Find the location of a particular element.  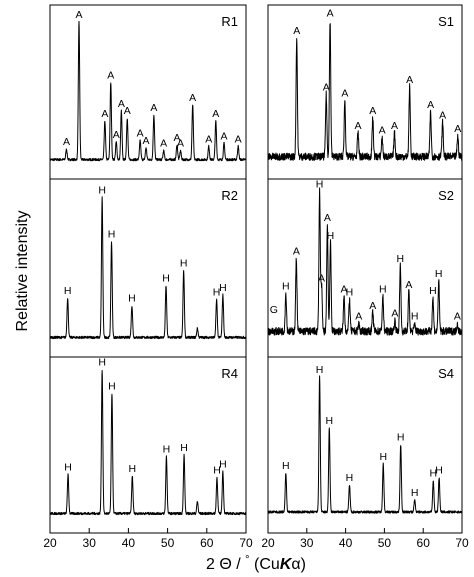

peak-label: G is located at coordinates (274, 310).